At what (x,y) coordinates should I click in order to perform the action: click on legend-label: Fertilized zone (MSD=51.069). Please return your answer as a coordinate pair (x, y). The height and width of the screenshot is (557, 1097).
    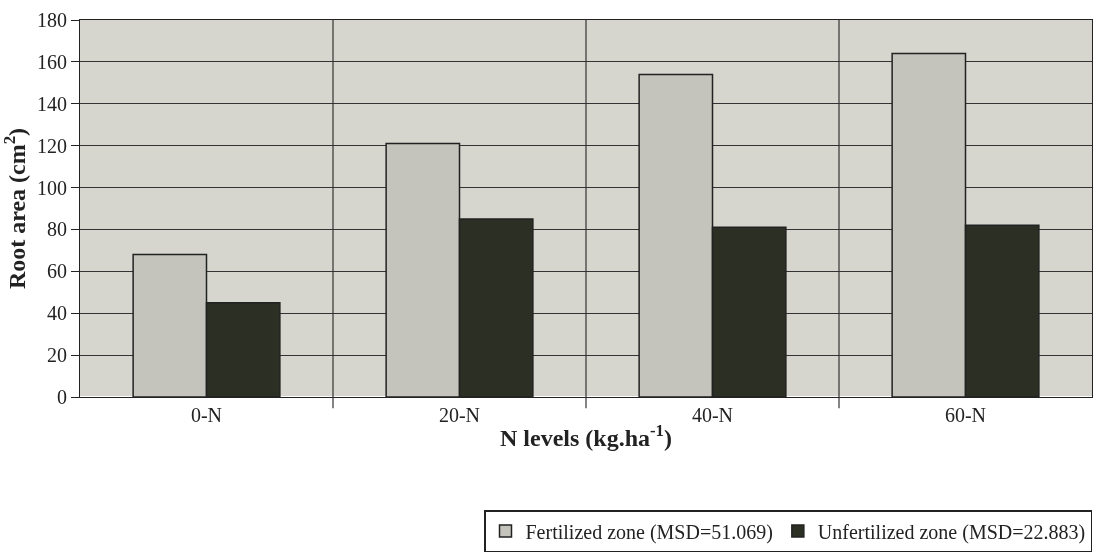
    Looking at the image, I should click on (649, 532).